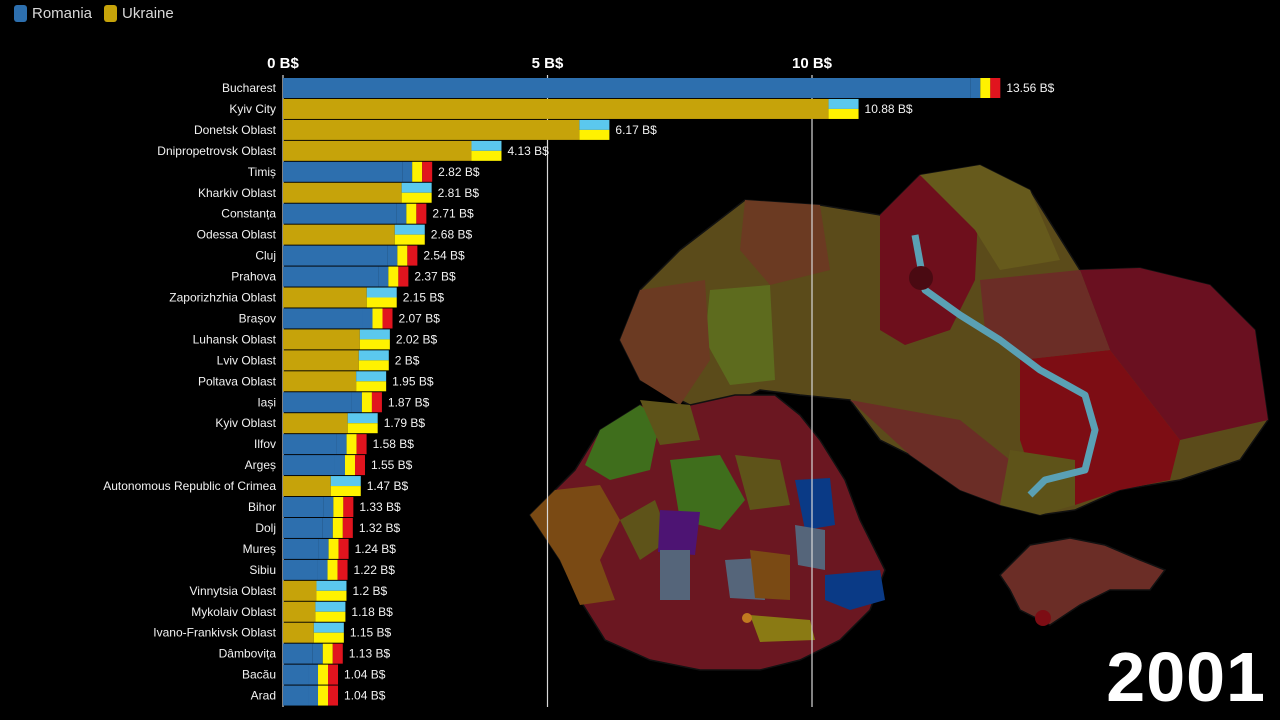  Describe the element at coordinates (392, 465) in the screenshot. I see `value-label: 1.55 B$` at that location.